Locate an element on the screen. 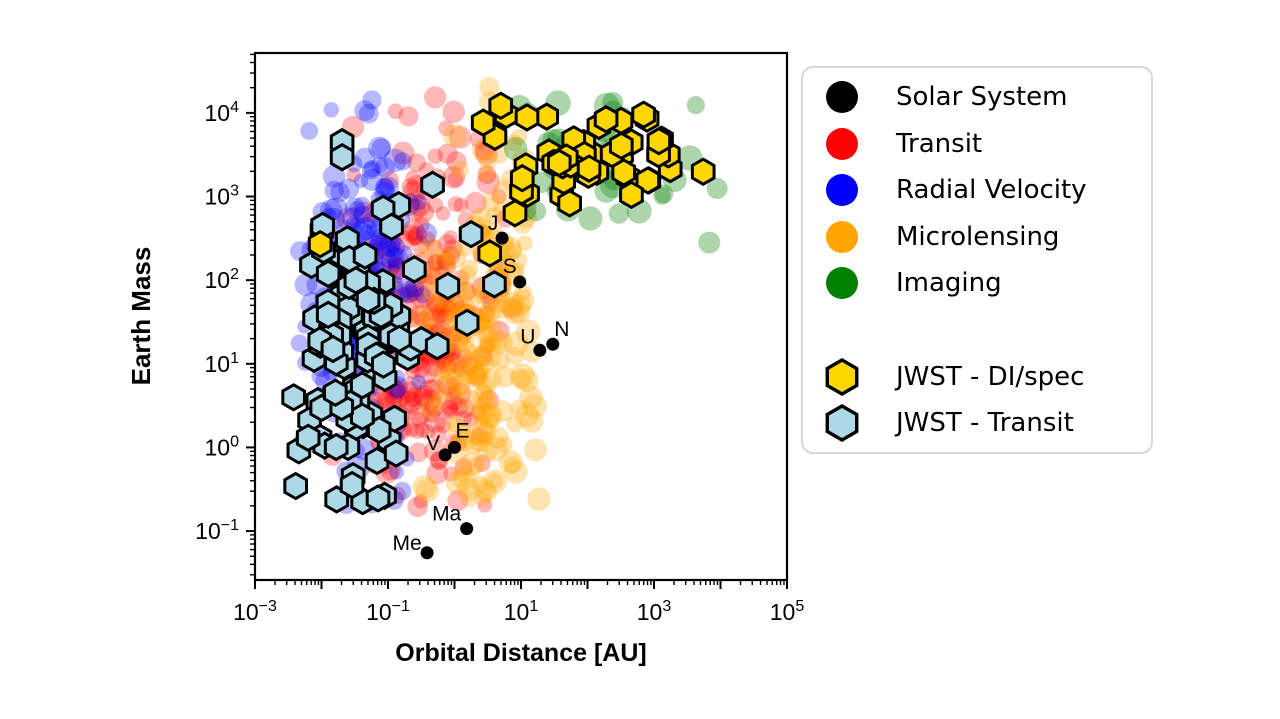 This screenshot has width=1280, height=719. planet-dot-j is located at coordinates (502, 238).